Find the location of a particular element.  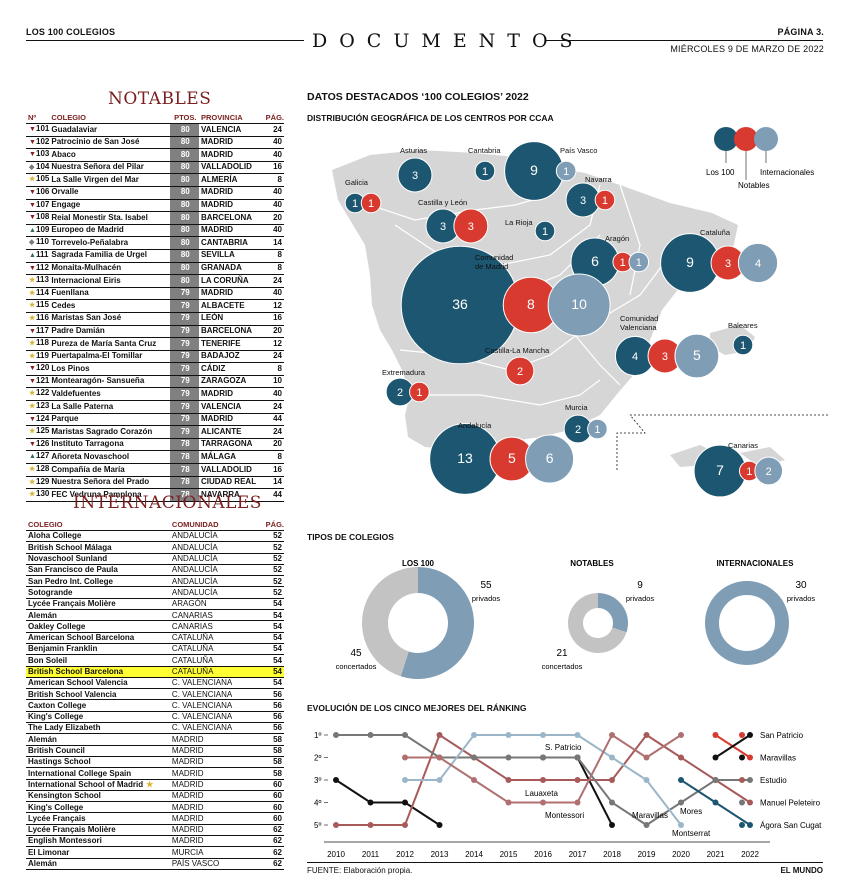

x-tick-label: 2010 is located at coordinates (336, 854).